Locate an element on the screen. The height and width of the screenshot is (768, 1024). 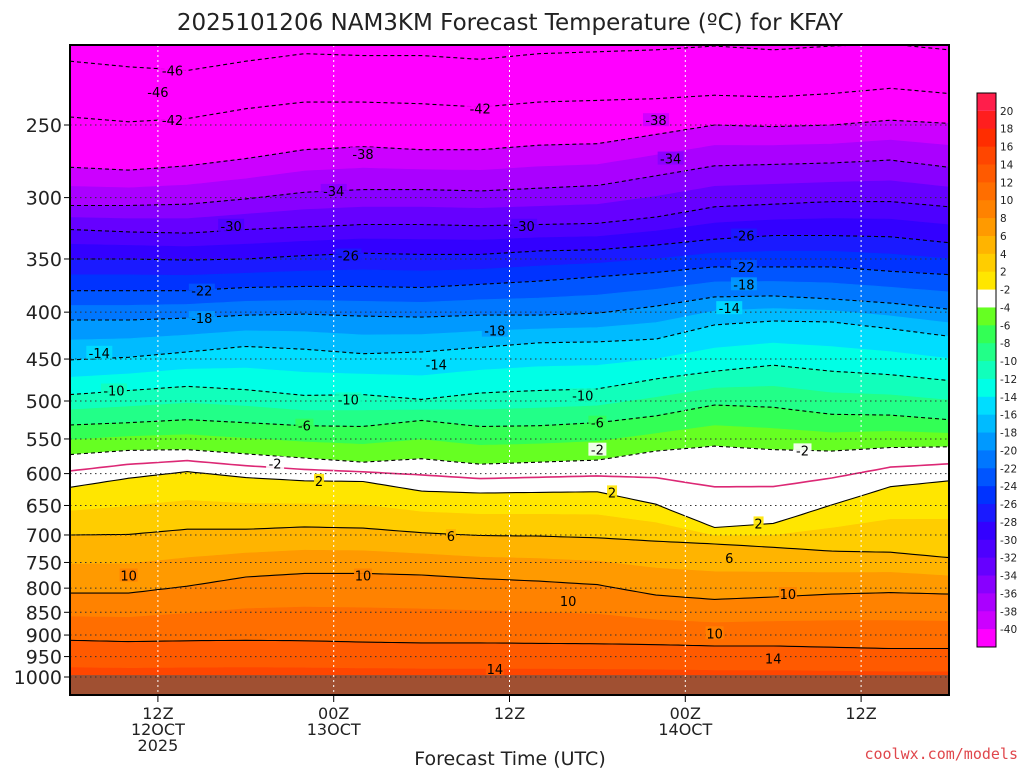
colorbar-label: 10 is located at coordinates (1006, 201).